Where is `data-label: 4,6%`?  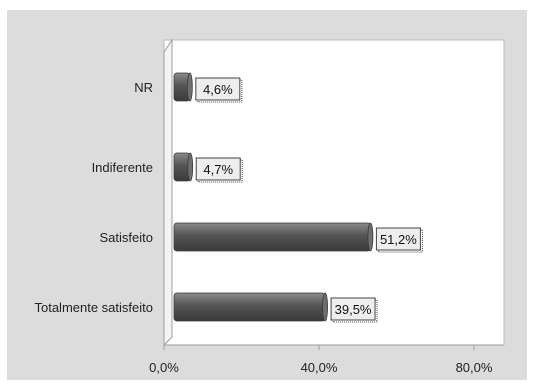
data-label: 4,6% is located at coordinates (218, 89).